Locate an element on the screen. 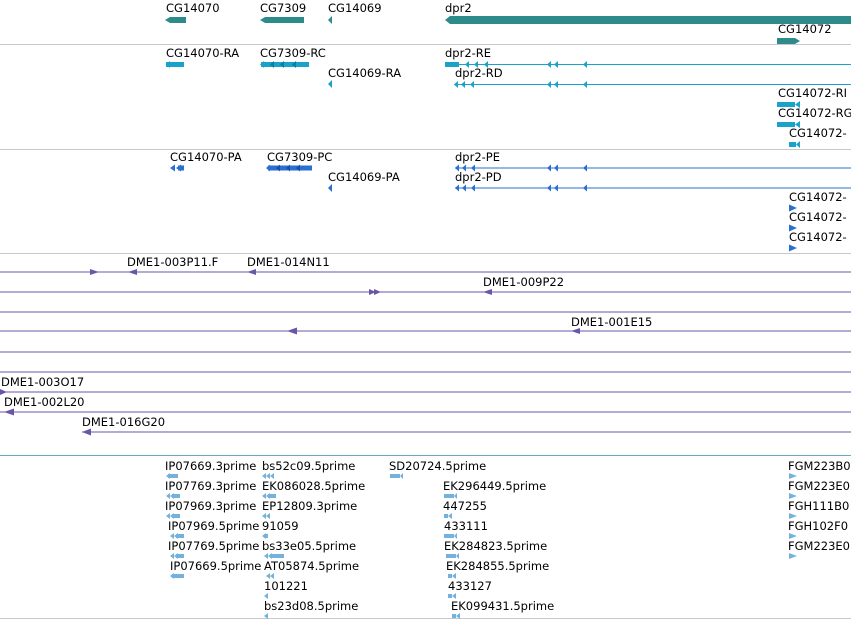 This screenshot has height=621, width=851. clone-glyph-row2 is located at coordinates (425, 292).